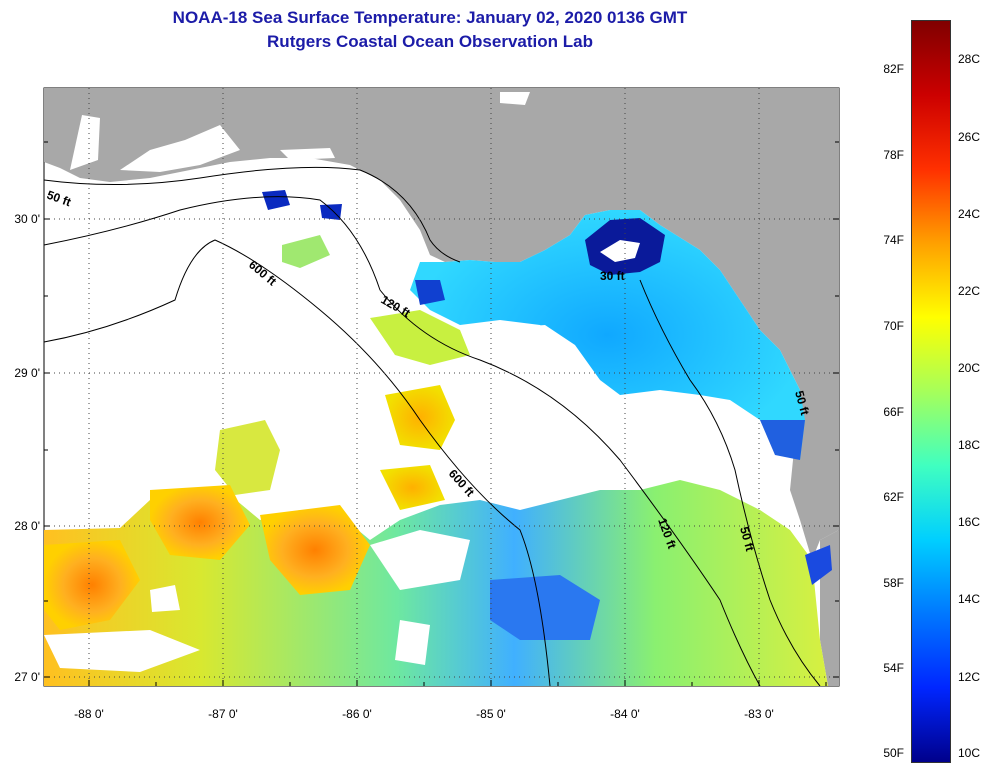  What do you see at coordinates (969, 59) in the screenshot?
I see `colorbar-c-label: 28C` at bounding box center [969, 59].